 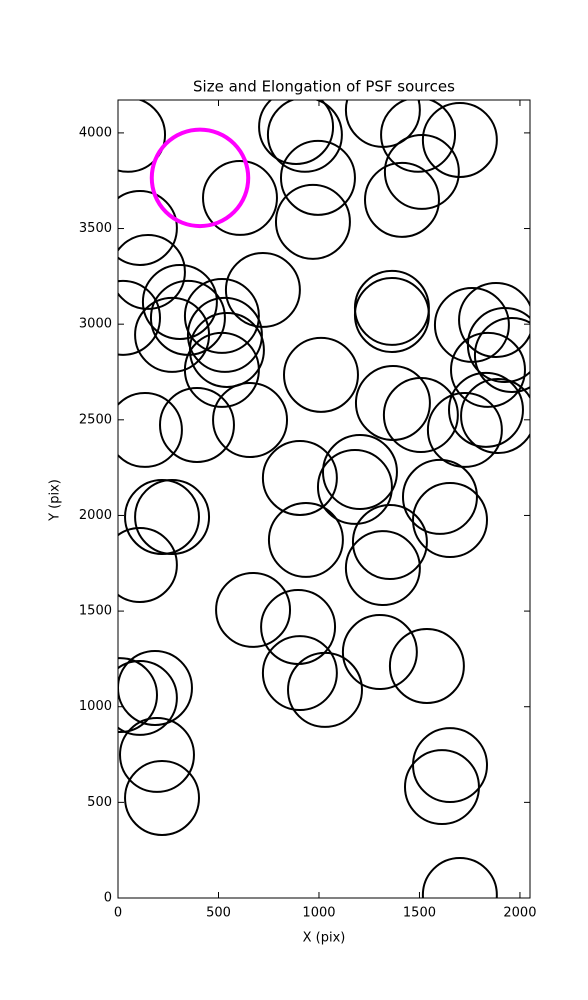 What do you see at coordinates (324, 87) in the screenshot?
I see `chart-title: Size and Elongation of PSF sources` at bounding box center [324, 87].